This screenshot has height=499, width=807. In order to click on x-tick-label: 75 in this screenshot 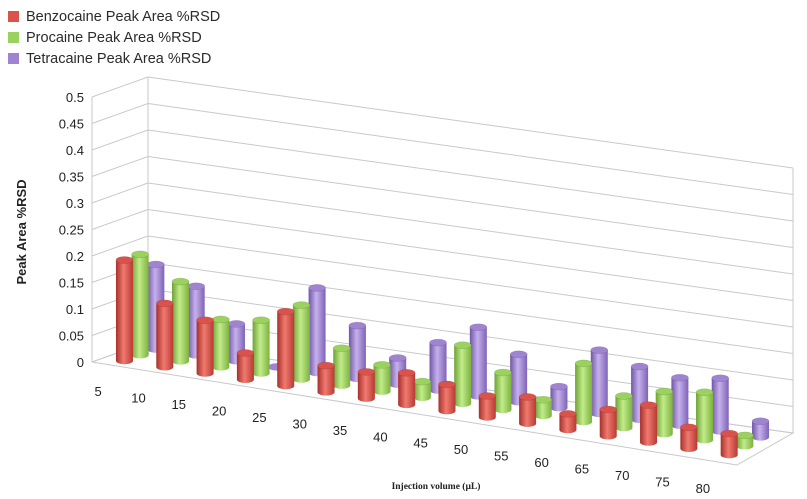, I will do `click(662, 481)`.